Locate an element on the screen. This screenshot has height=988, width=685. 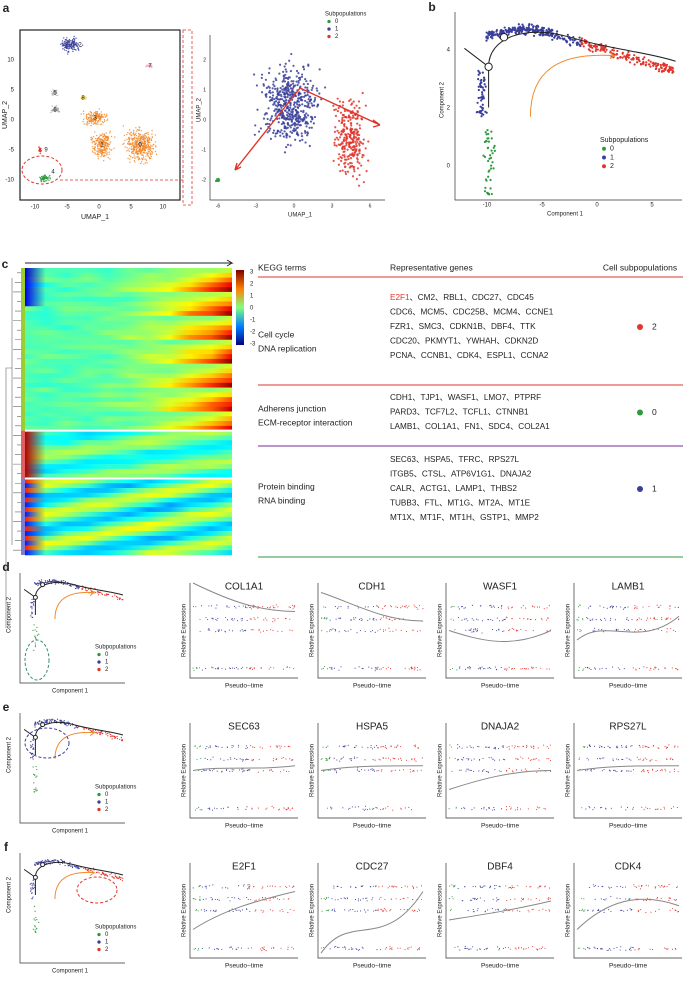
x-axis-label: Pseudo−time is located at coordinates (628, 686).